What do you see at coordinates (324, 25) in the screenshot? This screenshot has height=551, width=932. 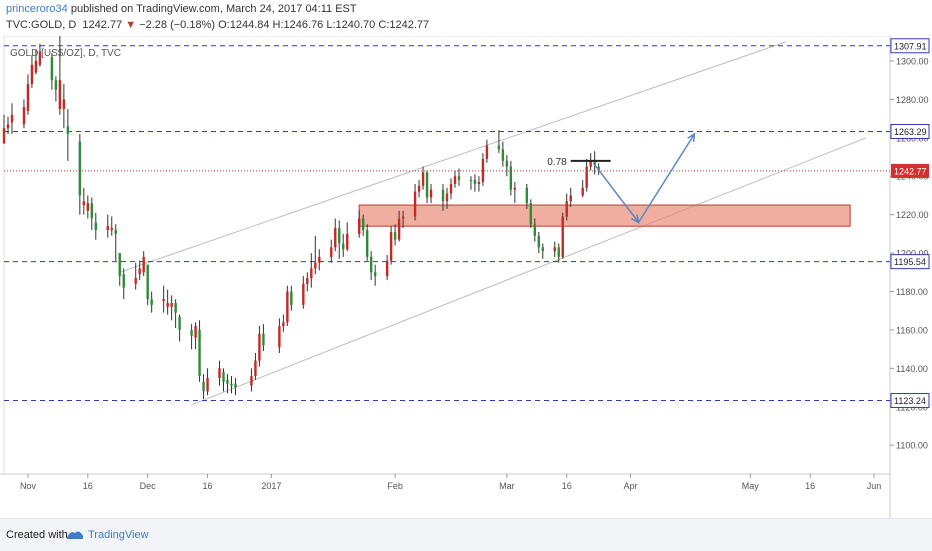 I see `ohlc-values: O:1244.84 H:1246.76 L:1240.70 C:1242.77` at bounding box center [324, 25].